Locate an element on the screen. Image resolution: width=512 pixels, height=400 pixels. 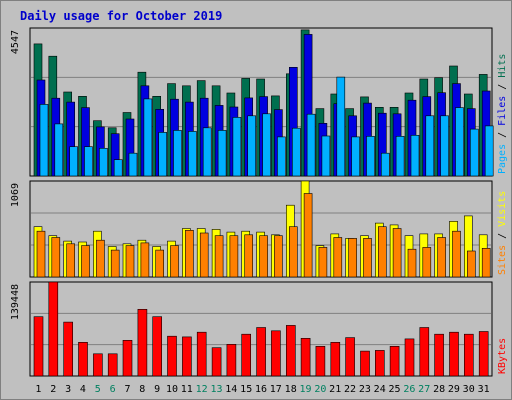
x-tick-label-day-26: 26 is located at coordinates (409, 389).